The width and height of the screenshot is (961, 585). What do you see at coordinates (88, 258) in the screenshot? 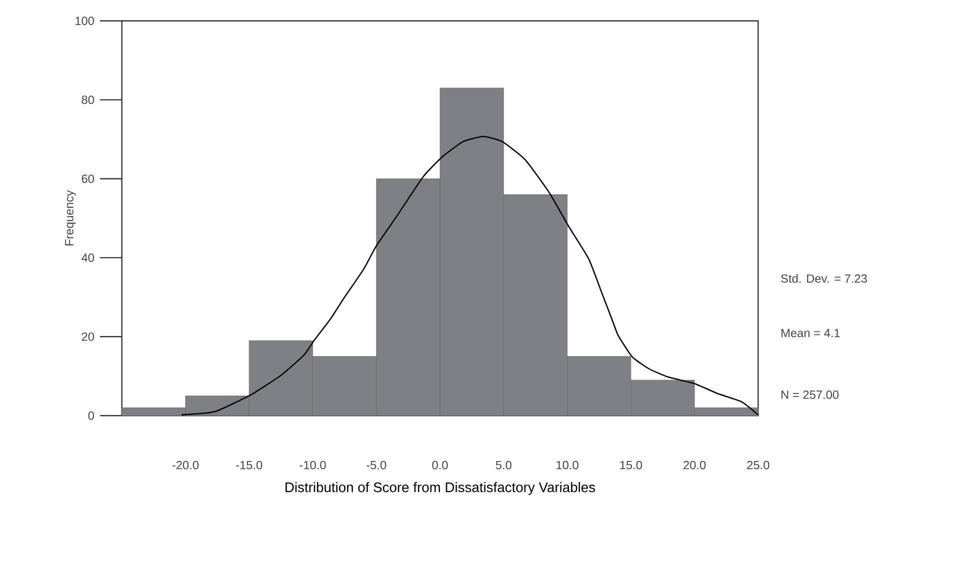
I see `y-tick-label: 40` at bounding box center [88, 258].